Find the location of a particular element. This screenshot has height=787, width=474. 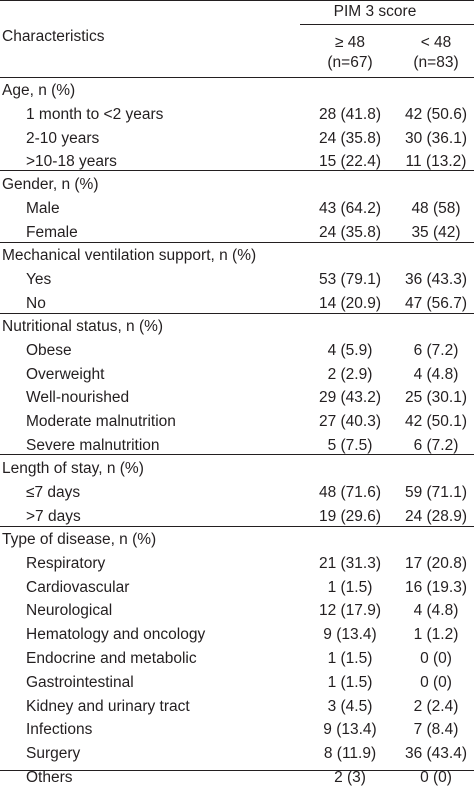

section-title: Nutritional status, n (%) is located at coordinates (83, 326).